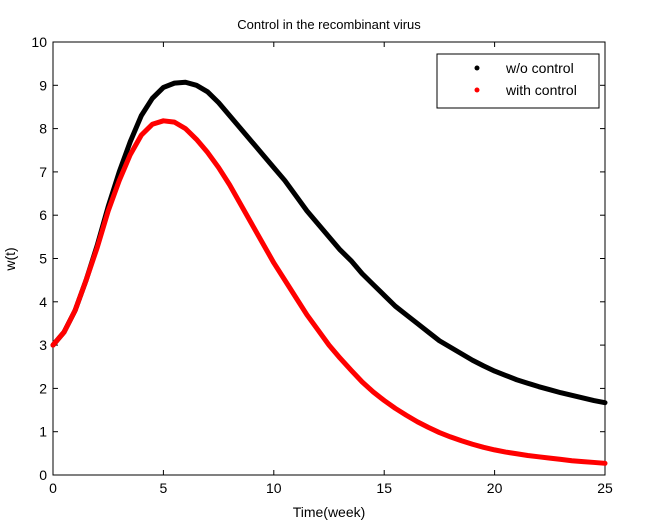  Describe the element at coordinates (10, 259) in the screenshot. I see `y-axis-label: w(t)` at that location.